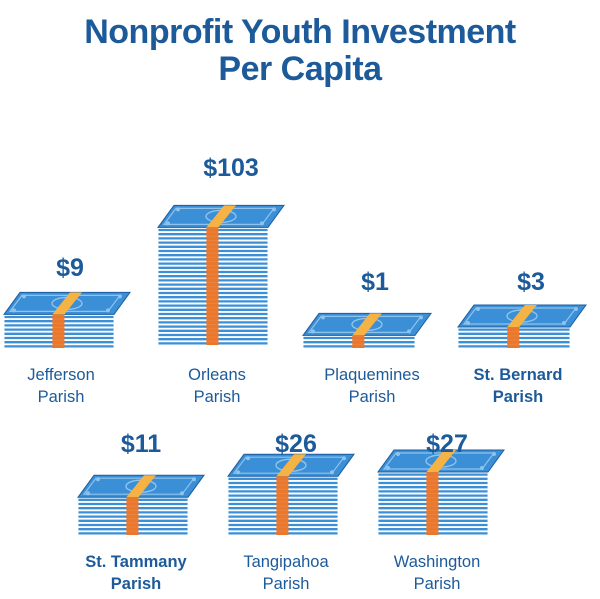 Image resolution: width=600 pixels, height=599 pixels. What do you see at coordinates (518, 386) in the screenshot?
I see `category-label-st-bernard: St. Bernard Parish` at bounding box center [518, 386].